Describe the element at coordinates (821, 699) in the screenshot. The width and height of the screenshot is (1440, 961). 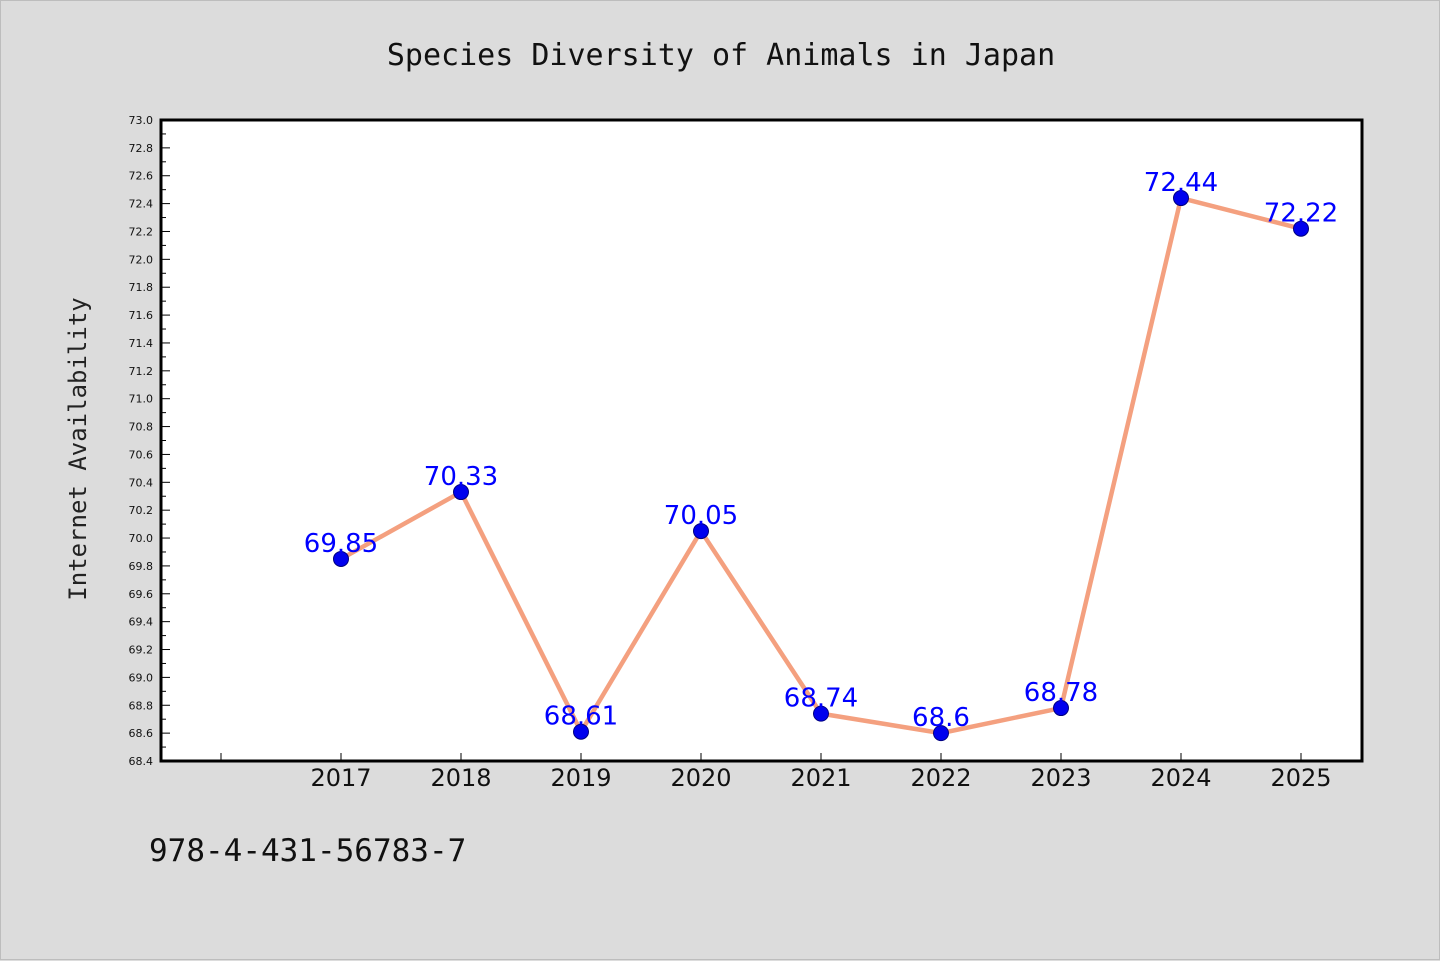
I see `data-label: 68.74` at that location.